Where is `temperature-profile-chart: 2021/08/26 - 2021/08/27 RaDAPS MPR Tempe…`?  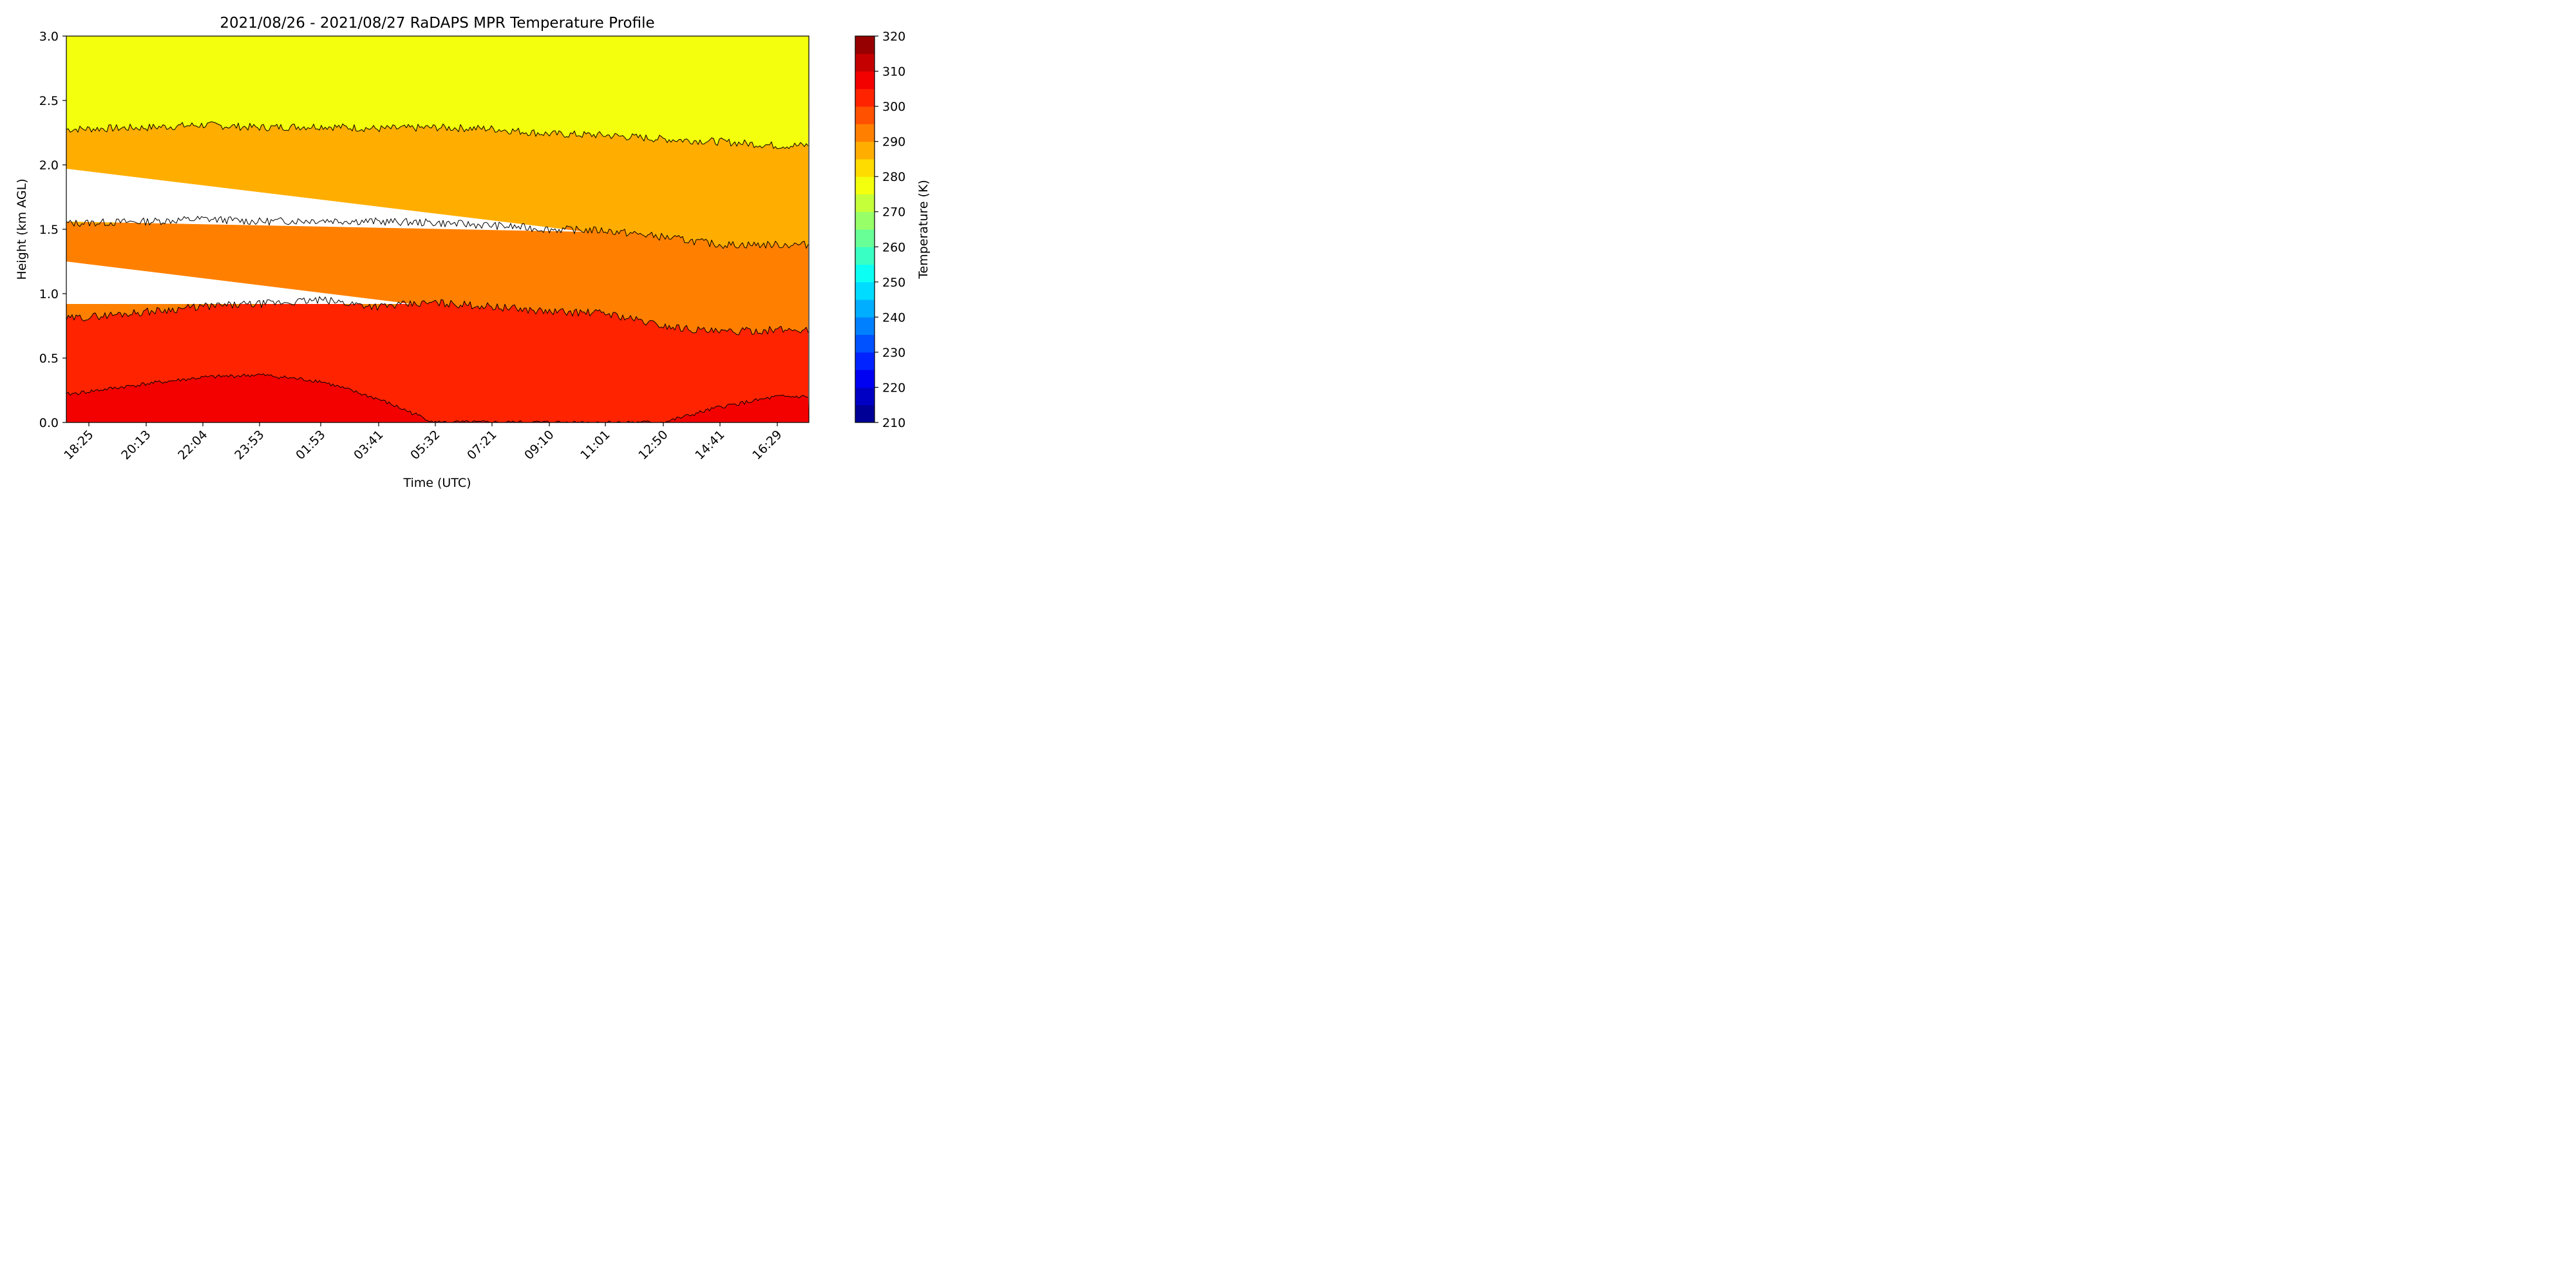
temperature-profile-chart: 2021/08/26 - 2021/08/27 RaDAPS MPR Tempe… is located at coordinates (473, 253).